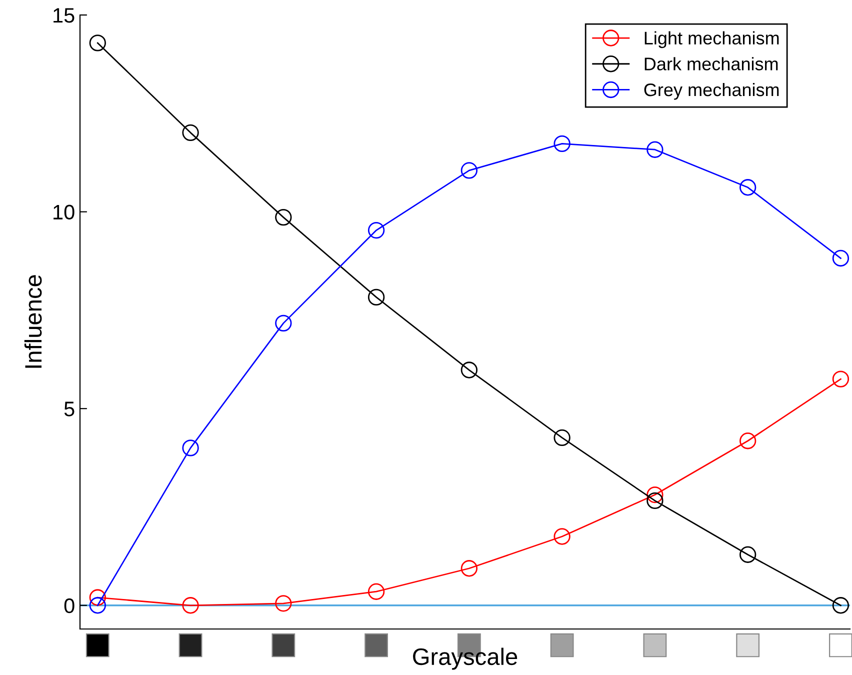 Image resolution: width=852 pixels, height=675 pixels. Describe the element at coordinates (64, 15) in the screenshot. I see `y-tick-label: 15` at that location.